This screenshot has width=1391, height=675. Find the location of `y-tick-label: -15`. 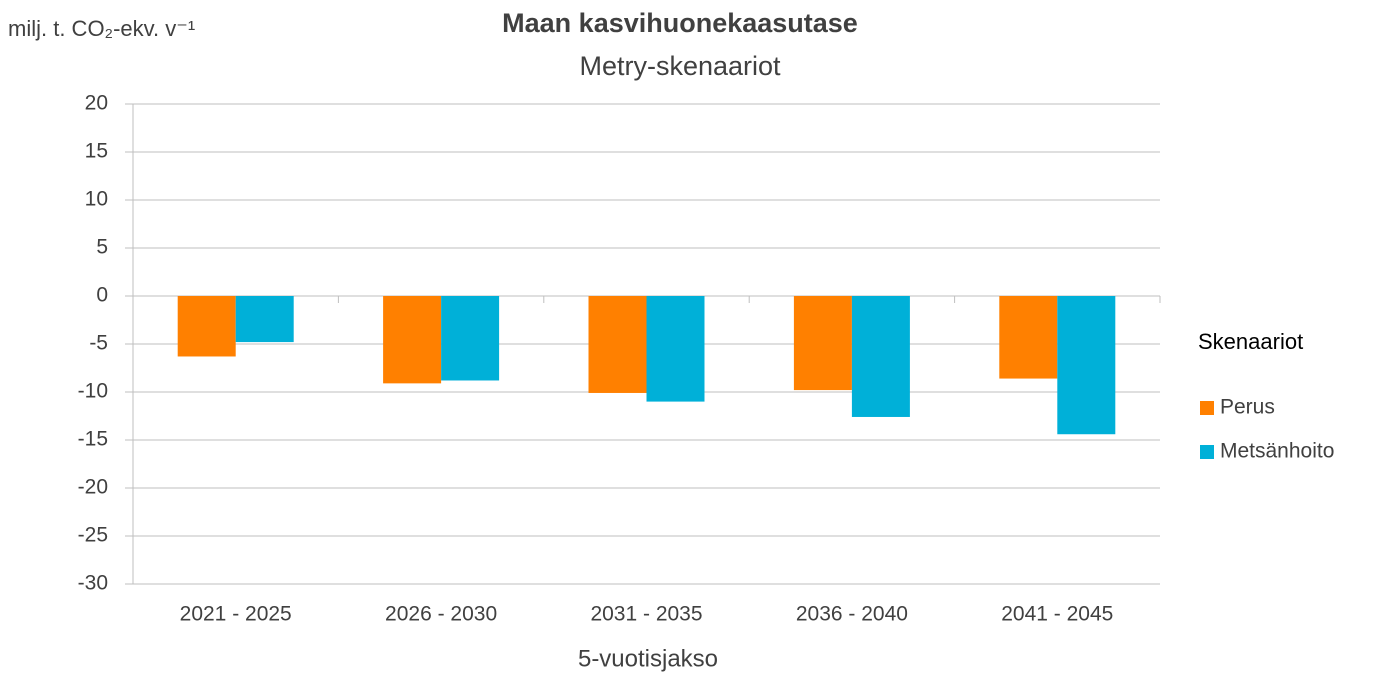

y-tick-label: -15 is located at coordinates (93, 439).